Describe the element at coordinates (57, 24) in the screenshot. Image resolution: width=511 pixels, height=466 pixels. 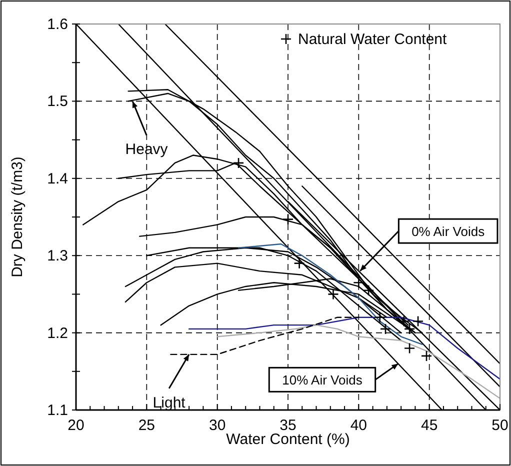
I see `y-tick-label: 1.6` at that location.